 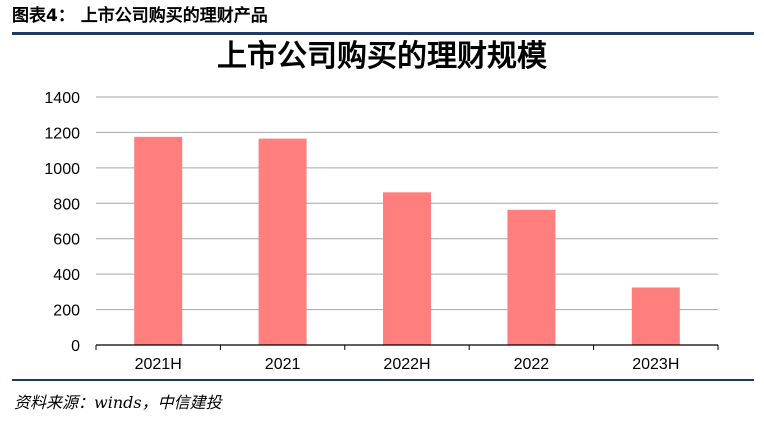 I want to click on bar-2022, so click(x=531, y=277).